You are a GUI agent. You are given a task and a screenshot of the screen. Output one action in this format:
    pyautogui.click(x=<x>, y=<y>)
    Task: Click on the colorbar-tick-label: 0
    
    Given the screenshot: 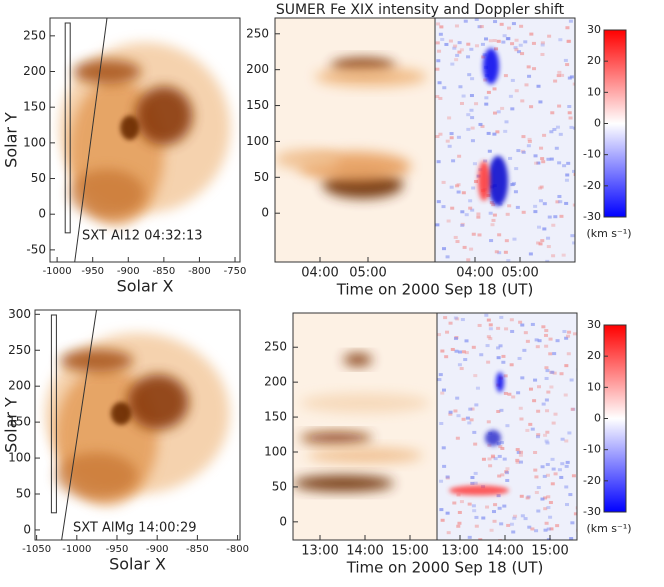 What is the action you would take?
    pyautogui.click(x=597, y=123)
    